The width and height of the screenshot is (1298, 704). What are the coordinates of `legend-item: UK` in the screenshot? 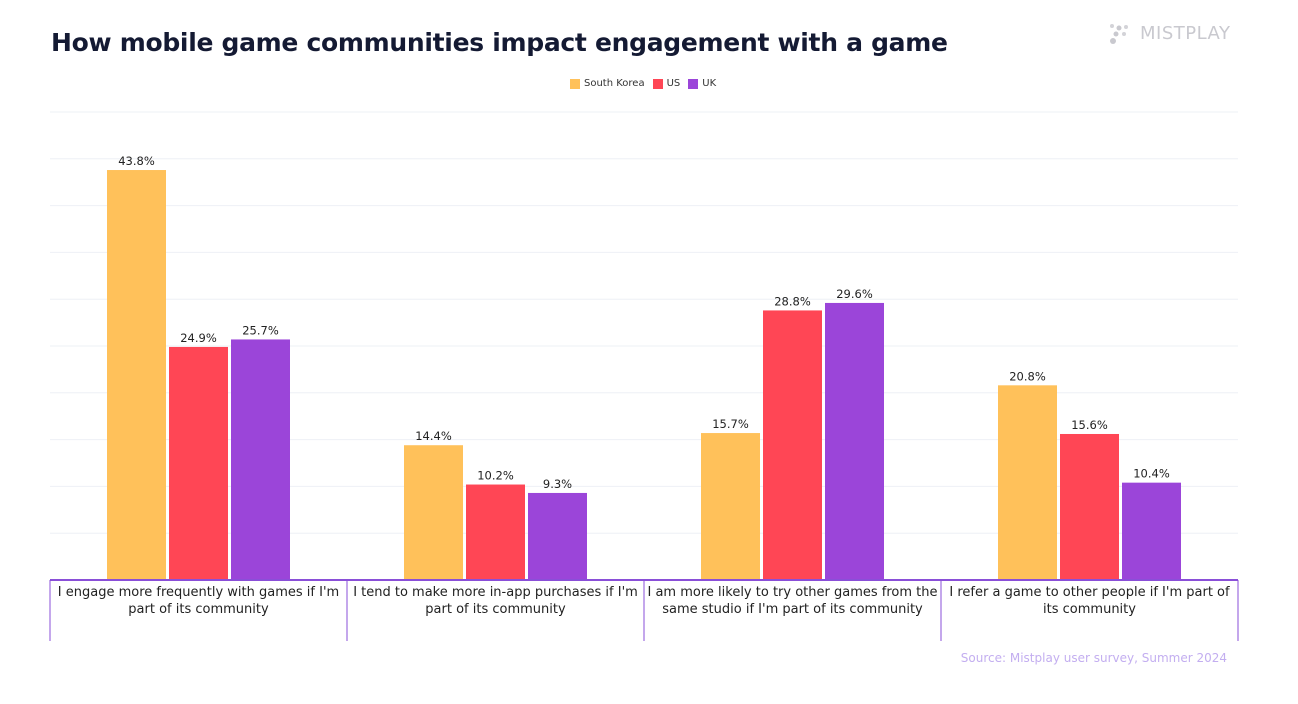 It's located at (702, 83).